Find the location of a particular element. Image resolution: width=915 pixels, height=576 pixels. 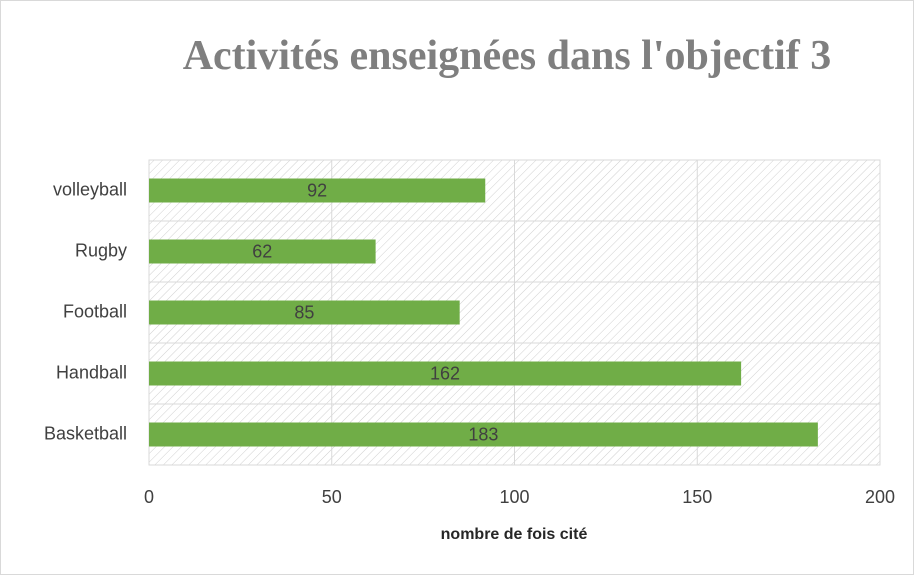

data-label: 85 is located at coordinates (304, 312).